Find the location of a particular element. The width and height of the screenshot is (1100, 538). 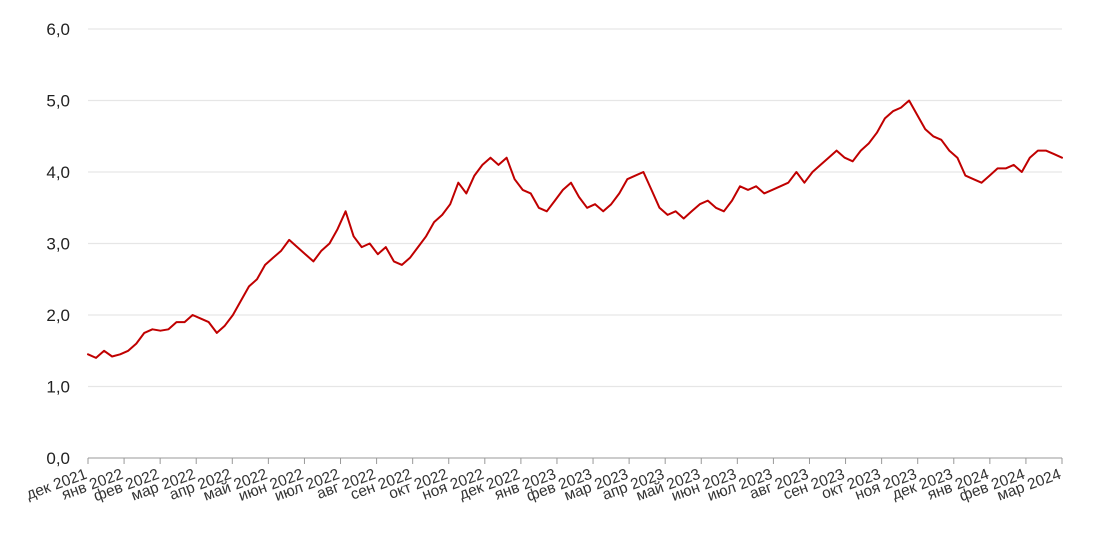

y-tick-label: 1,0 is located at coordinates (58, 387).